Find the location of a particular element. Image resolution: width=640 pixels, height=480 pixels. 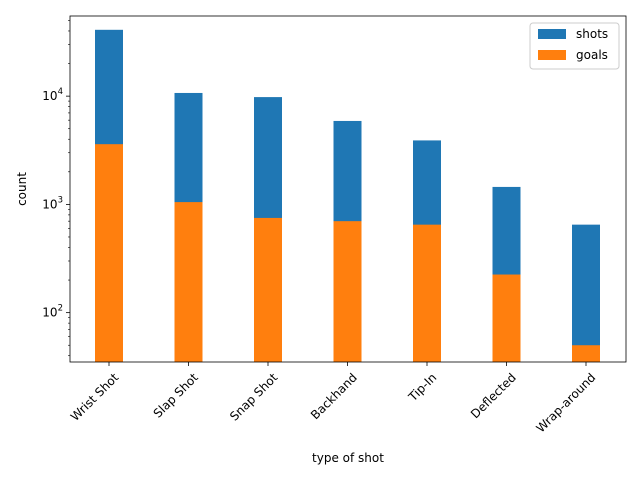

legend-swatch-shots is located at coordinates (552, 34).